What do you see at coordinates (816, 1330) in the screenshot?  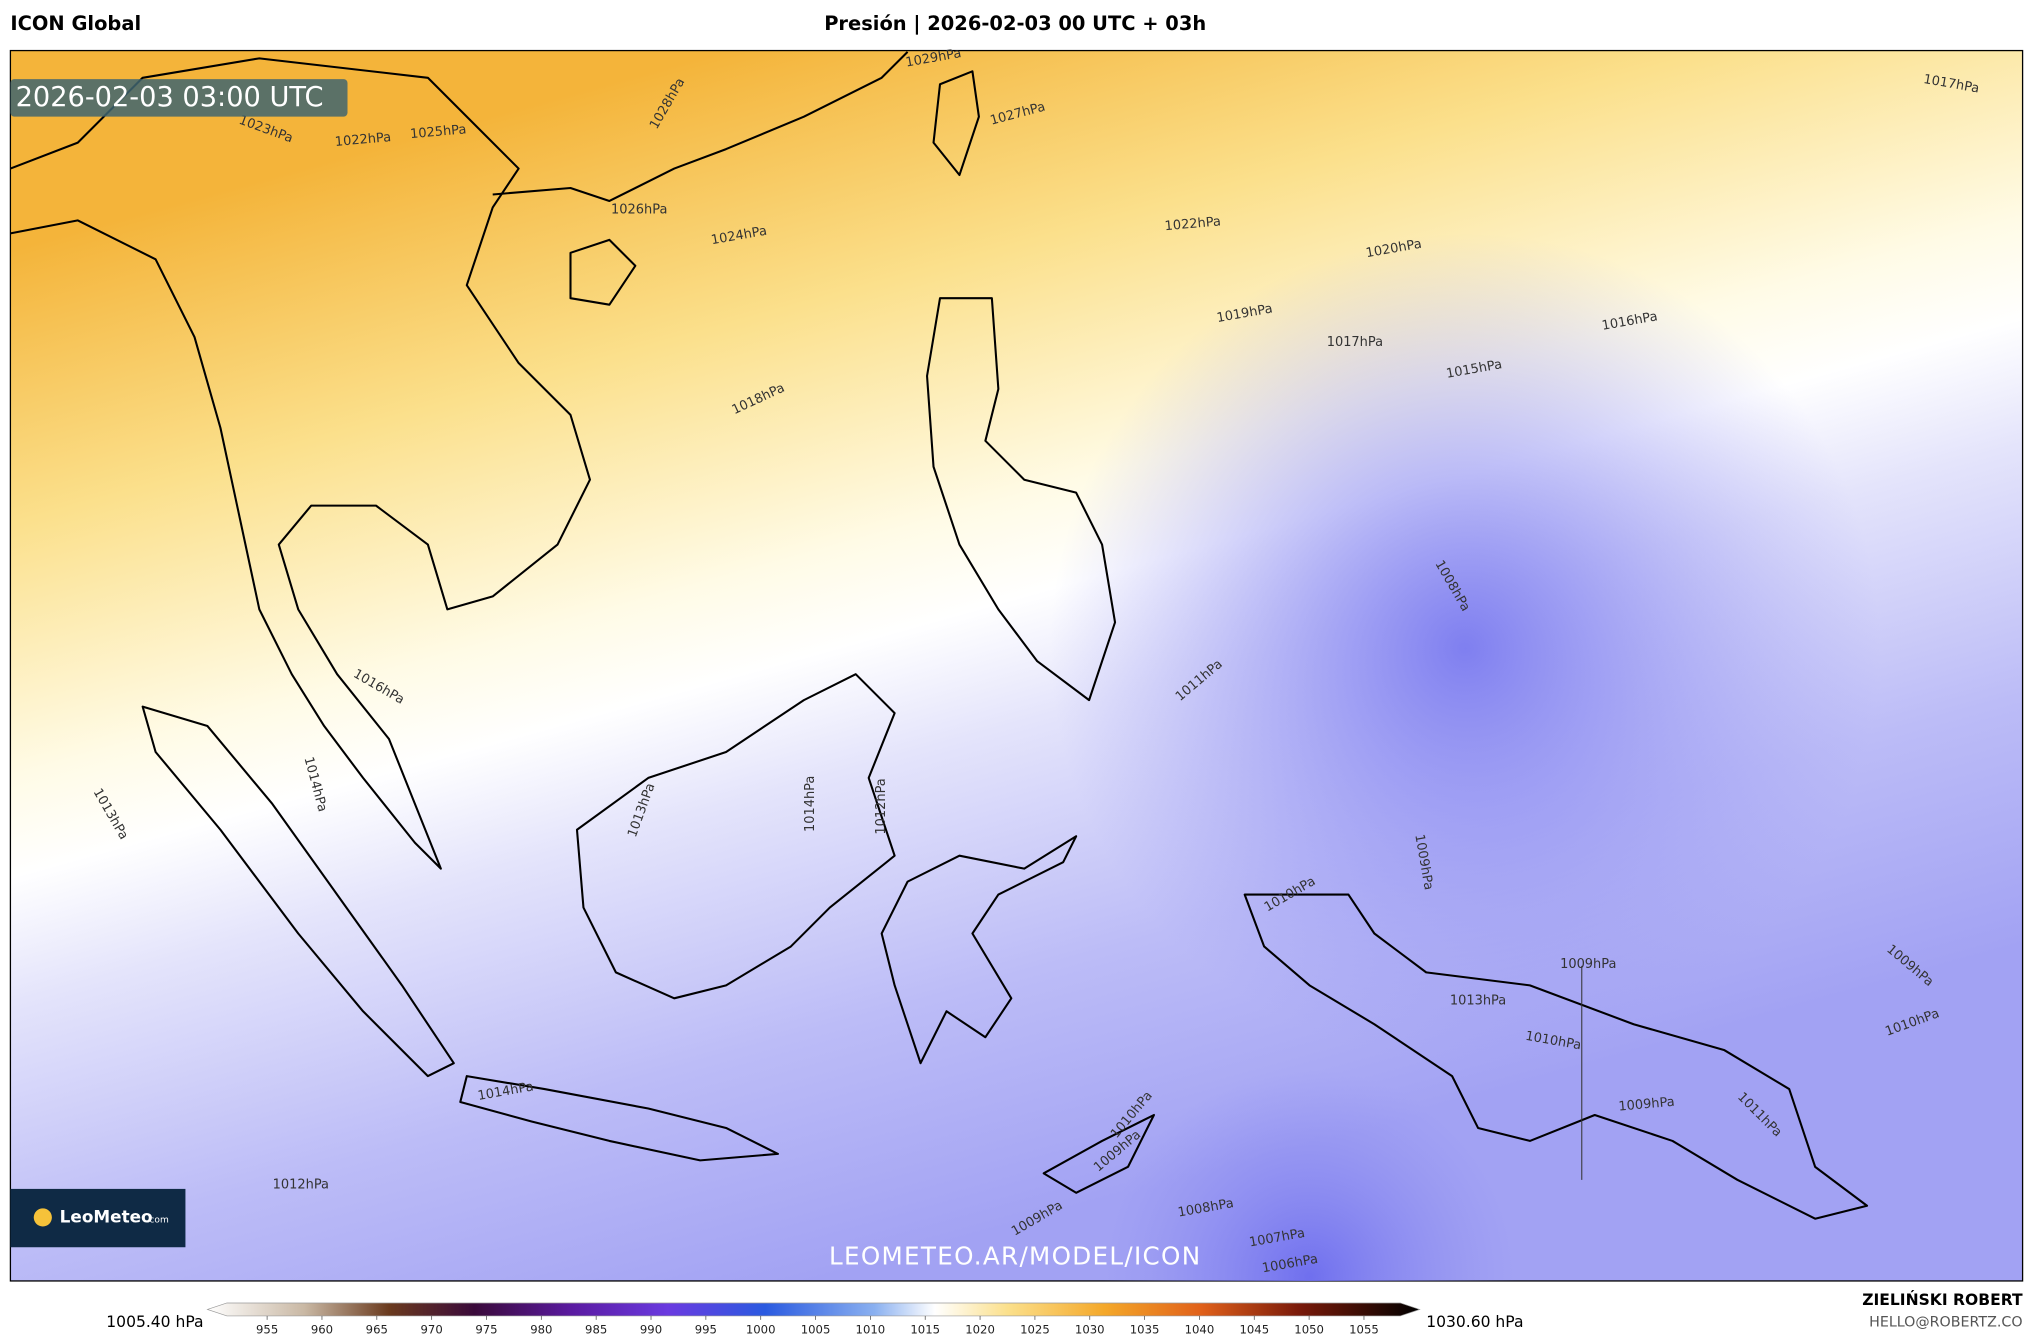 I see `colorbar-tick-label: 1005` at bounding box center [816, 1330].